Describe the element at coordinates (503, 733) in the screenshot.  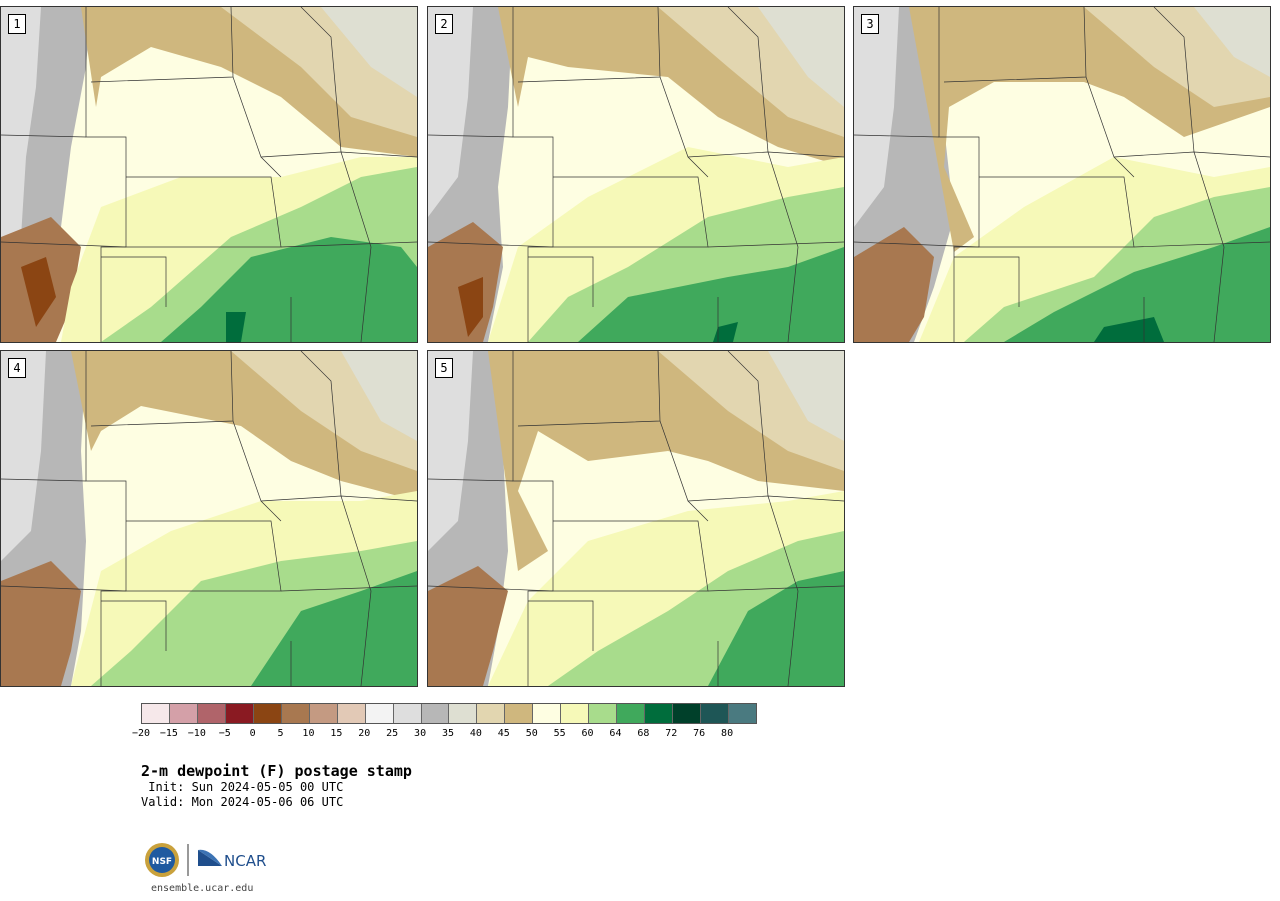
I see `colorbar-tick-label: 45` at that location.